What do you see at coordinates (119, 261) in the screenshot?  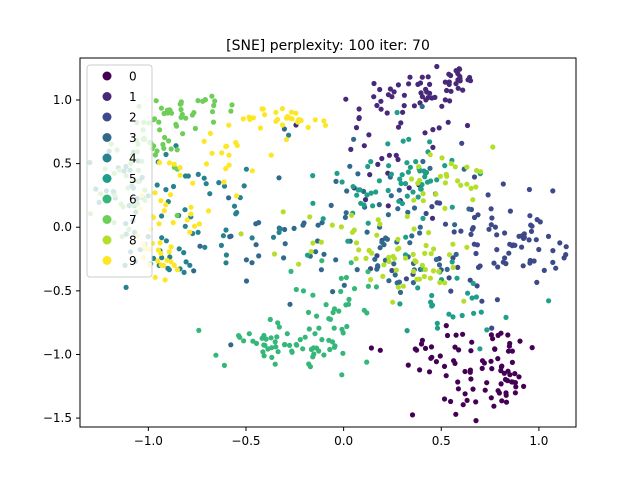 I see `legend-item: 9` at bounding box center [119, 261].